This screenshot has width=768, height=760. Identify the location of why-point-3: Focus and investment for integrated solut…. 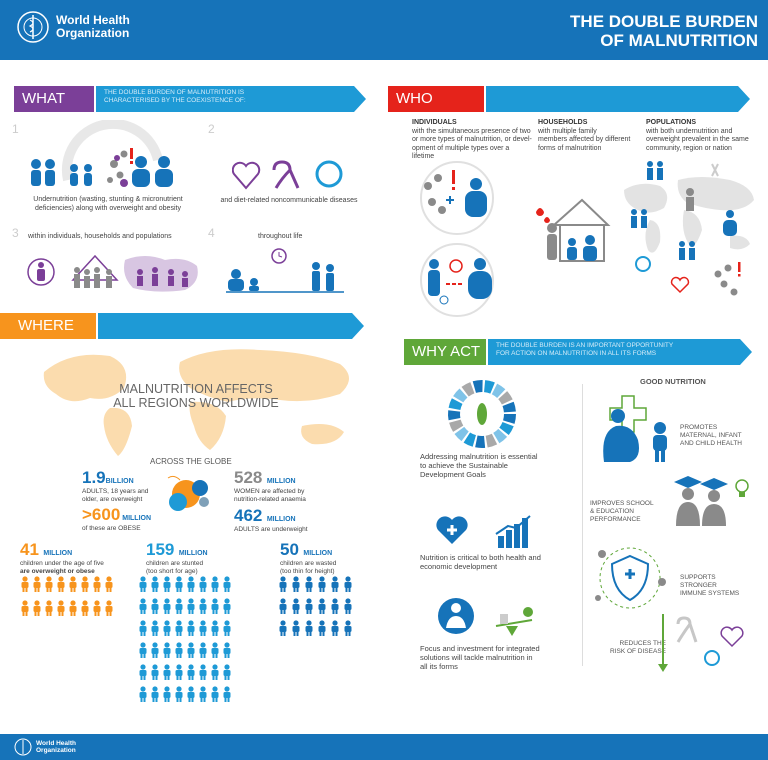
(480, 657).